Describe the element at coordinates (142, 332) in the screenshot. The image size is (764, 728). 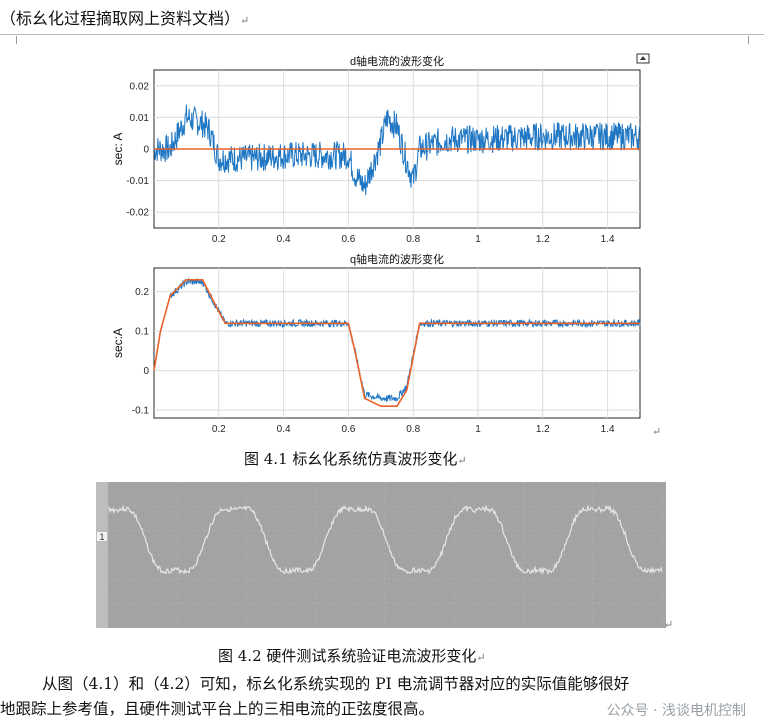
I see `y-tick-label: 0.1` at that location.